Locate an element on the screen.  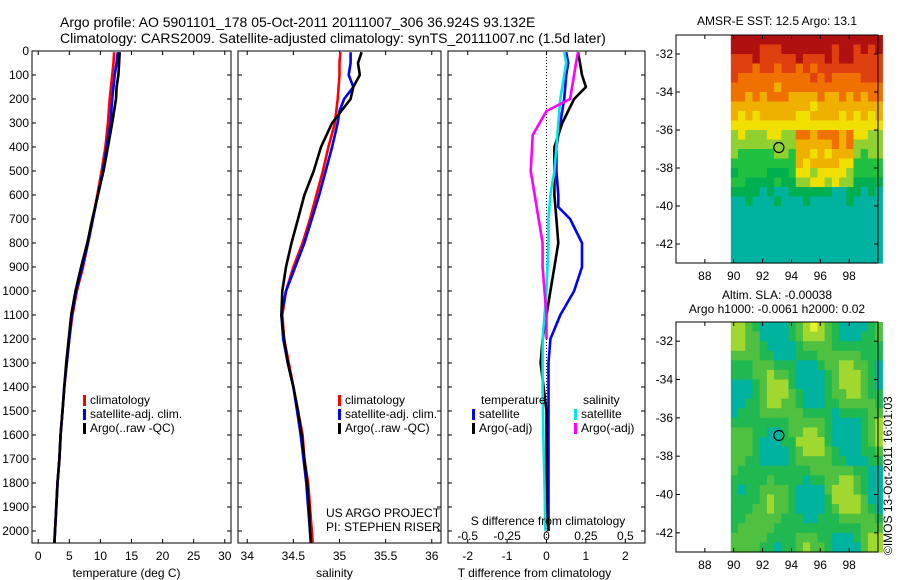
map-title: Altim. SLA: -0.00038 is located at coordinates (777, 295).